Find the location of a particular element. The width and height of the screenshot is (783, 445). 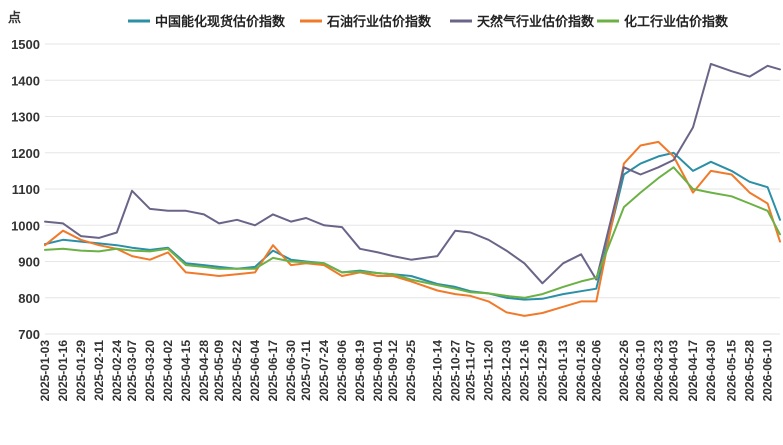

x-tick-label: 2025-04-15 is located at coordinates (186, 371).